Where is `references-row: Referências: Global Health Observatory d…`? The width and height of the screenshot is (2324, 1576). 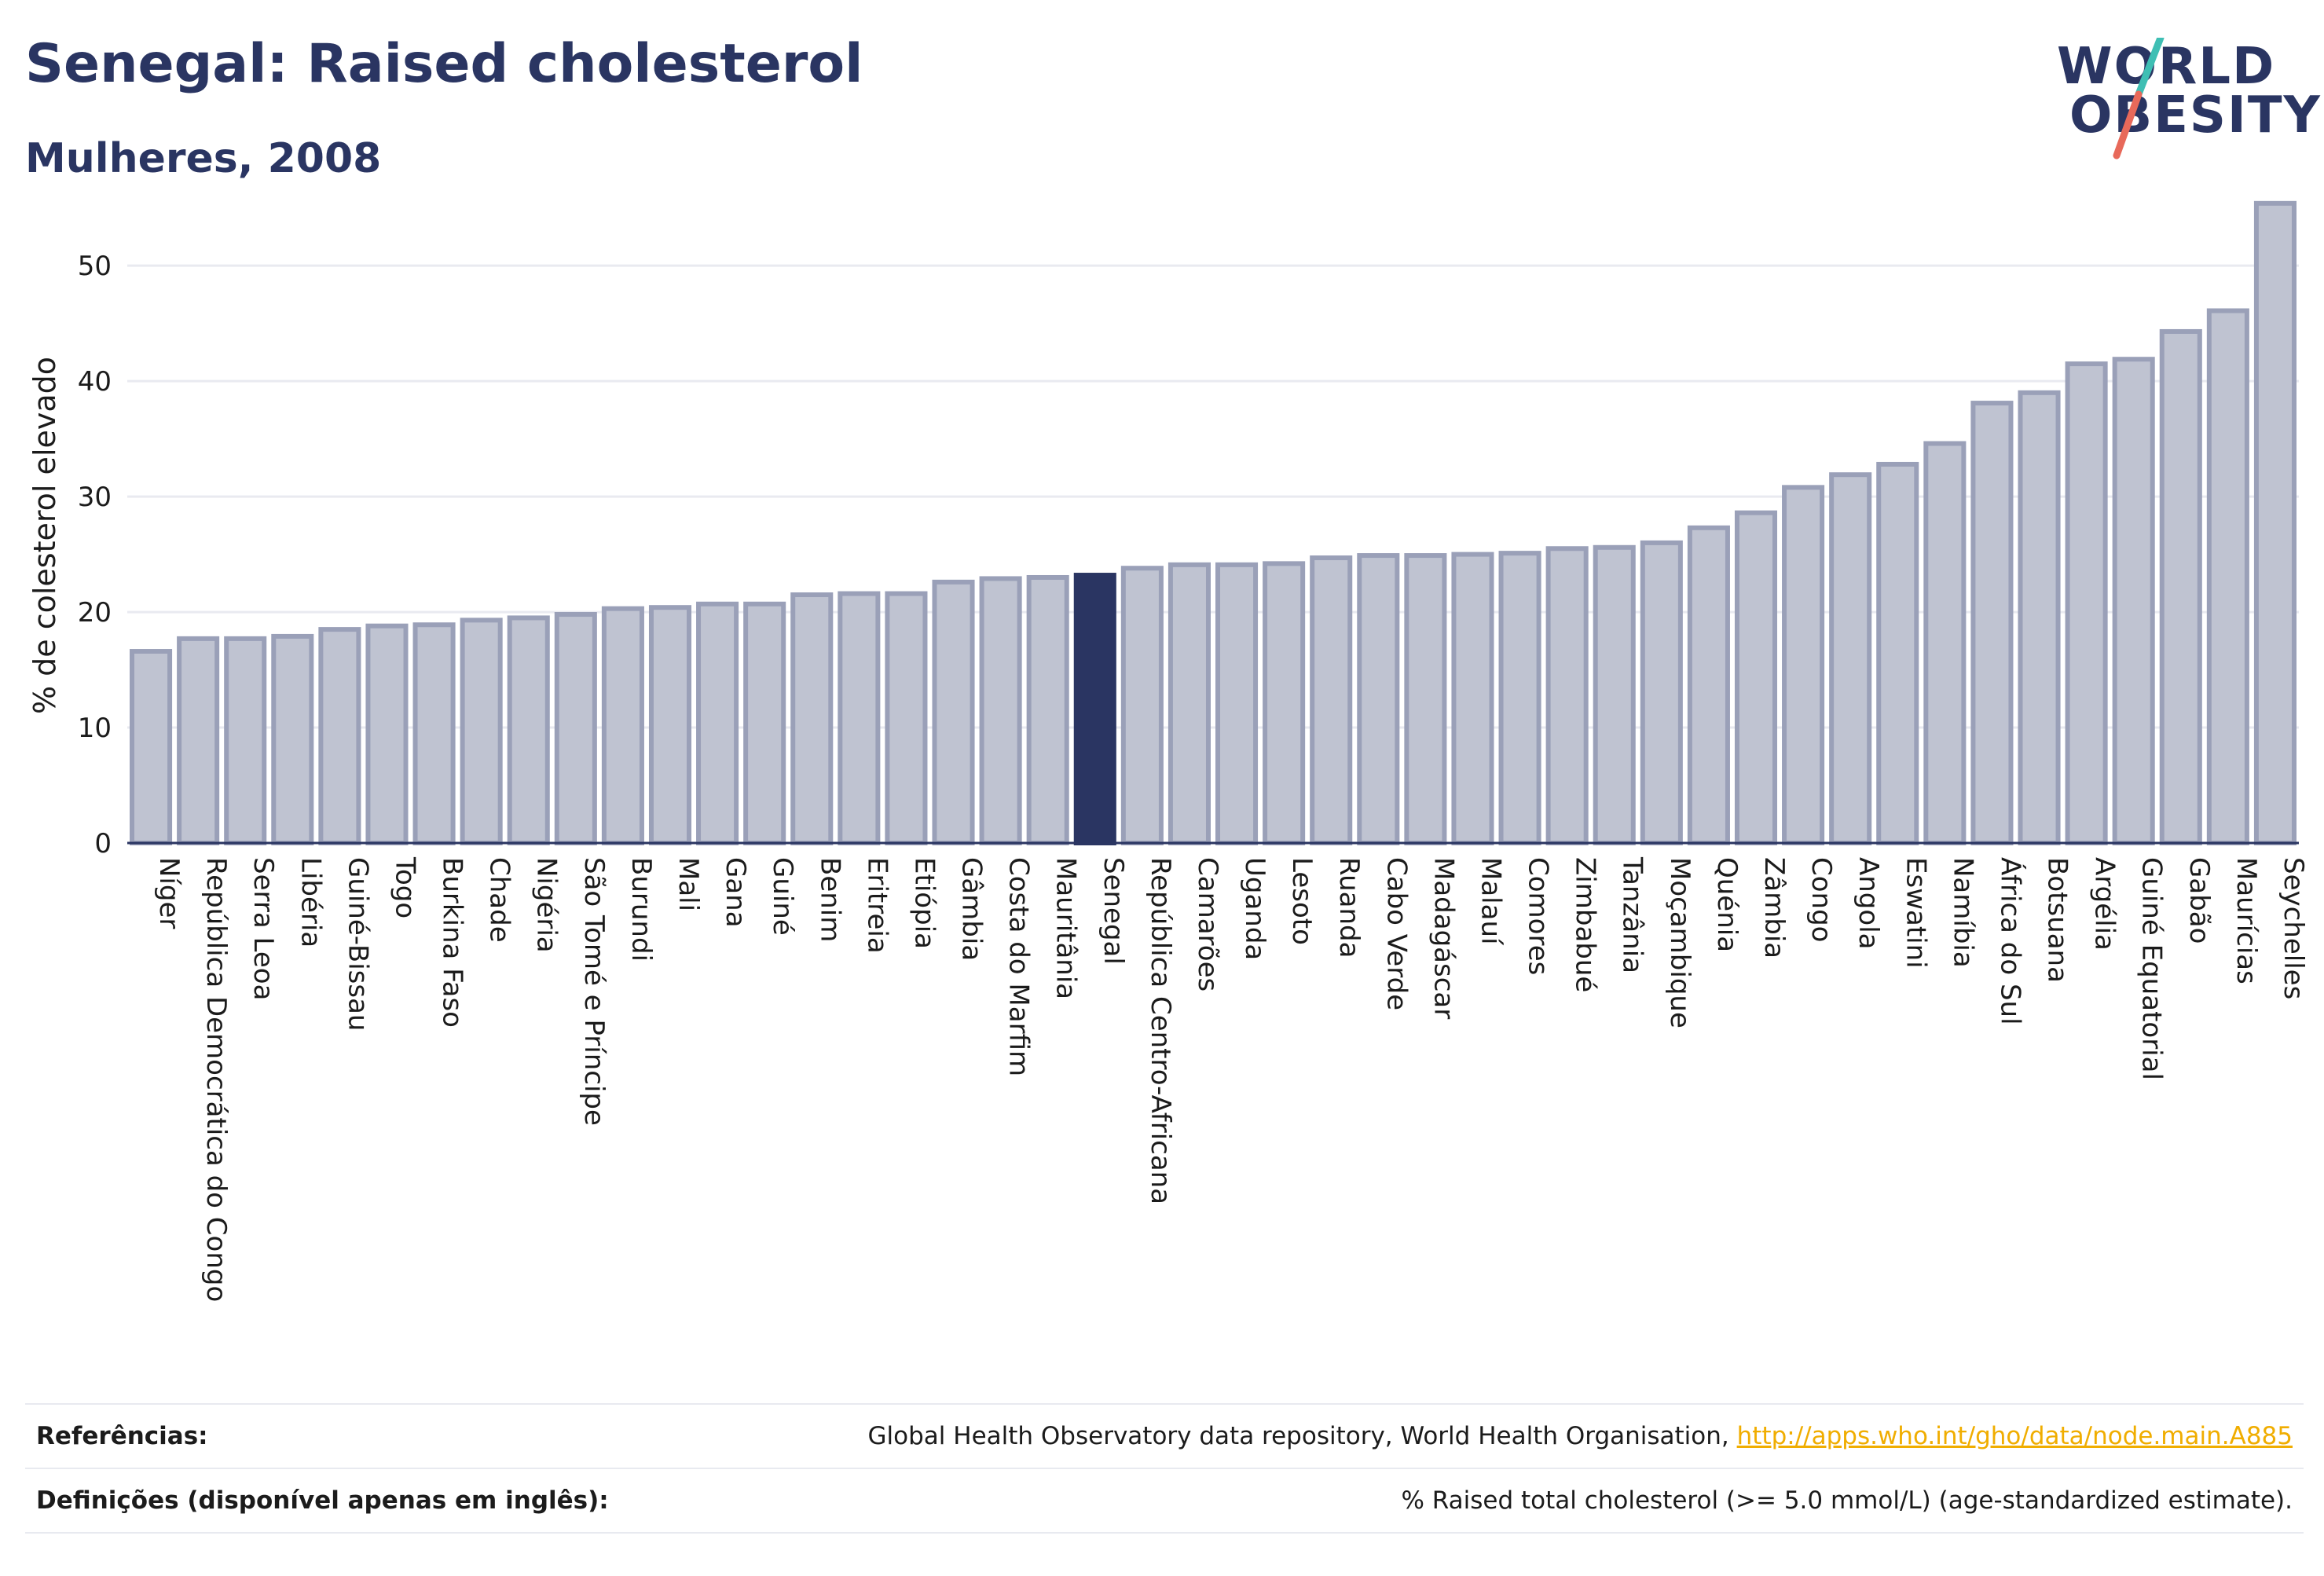
references-row: Referências: Global Health Observatory d… is located at coordinates (1164, 1435).